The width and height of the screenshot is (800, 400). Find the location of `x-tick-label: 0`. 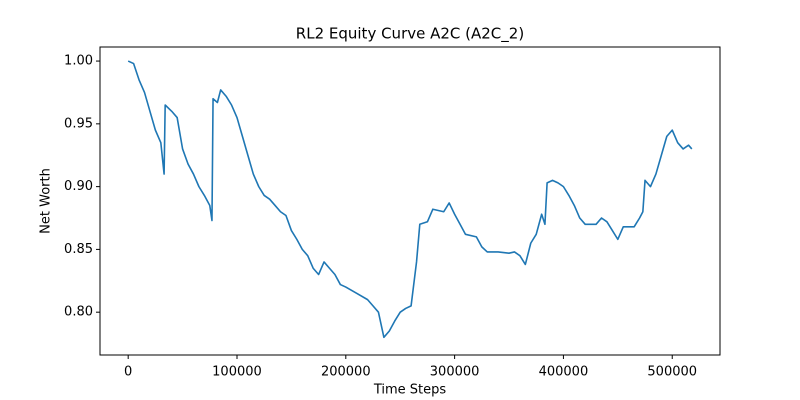

x-tick-label: 0 is located at coordinates (128, 372).